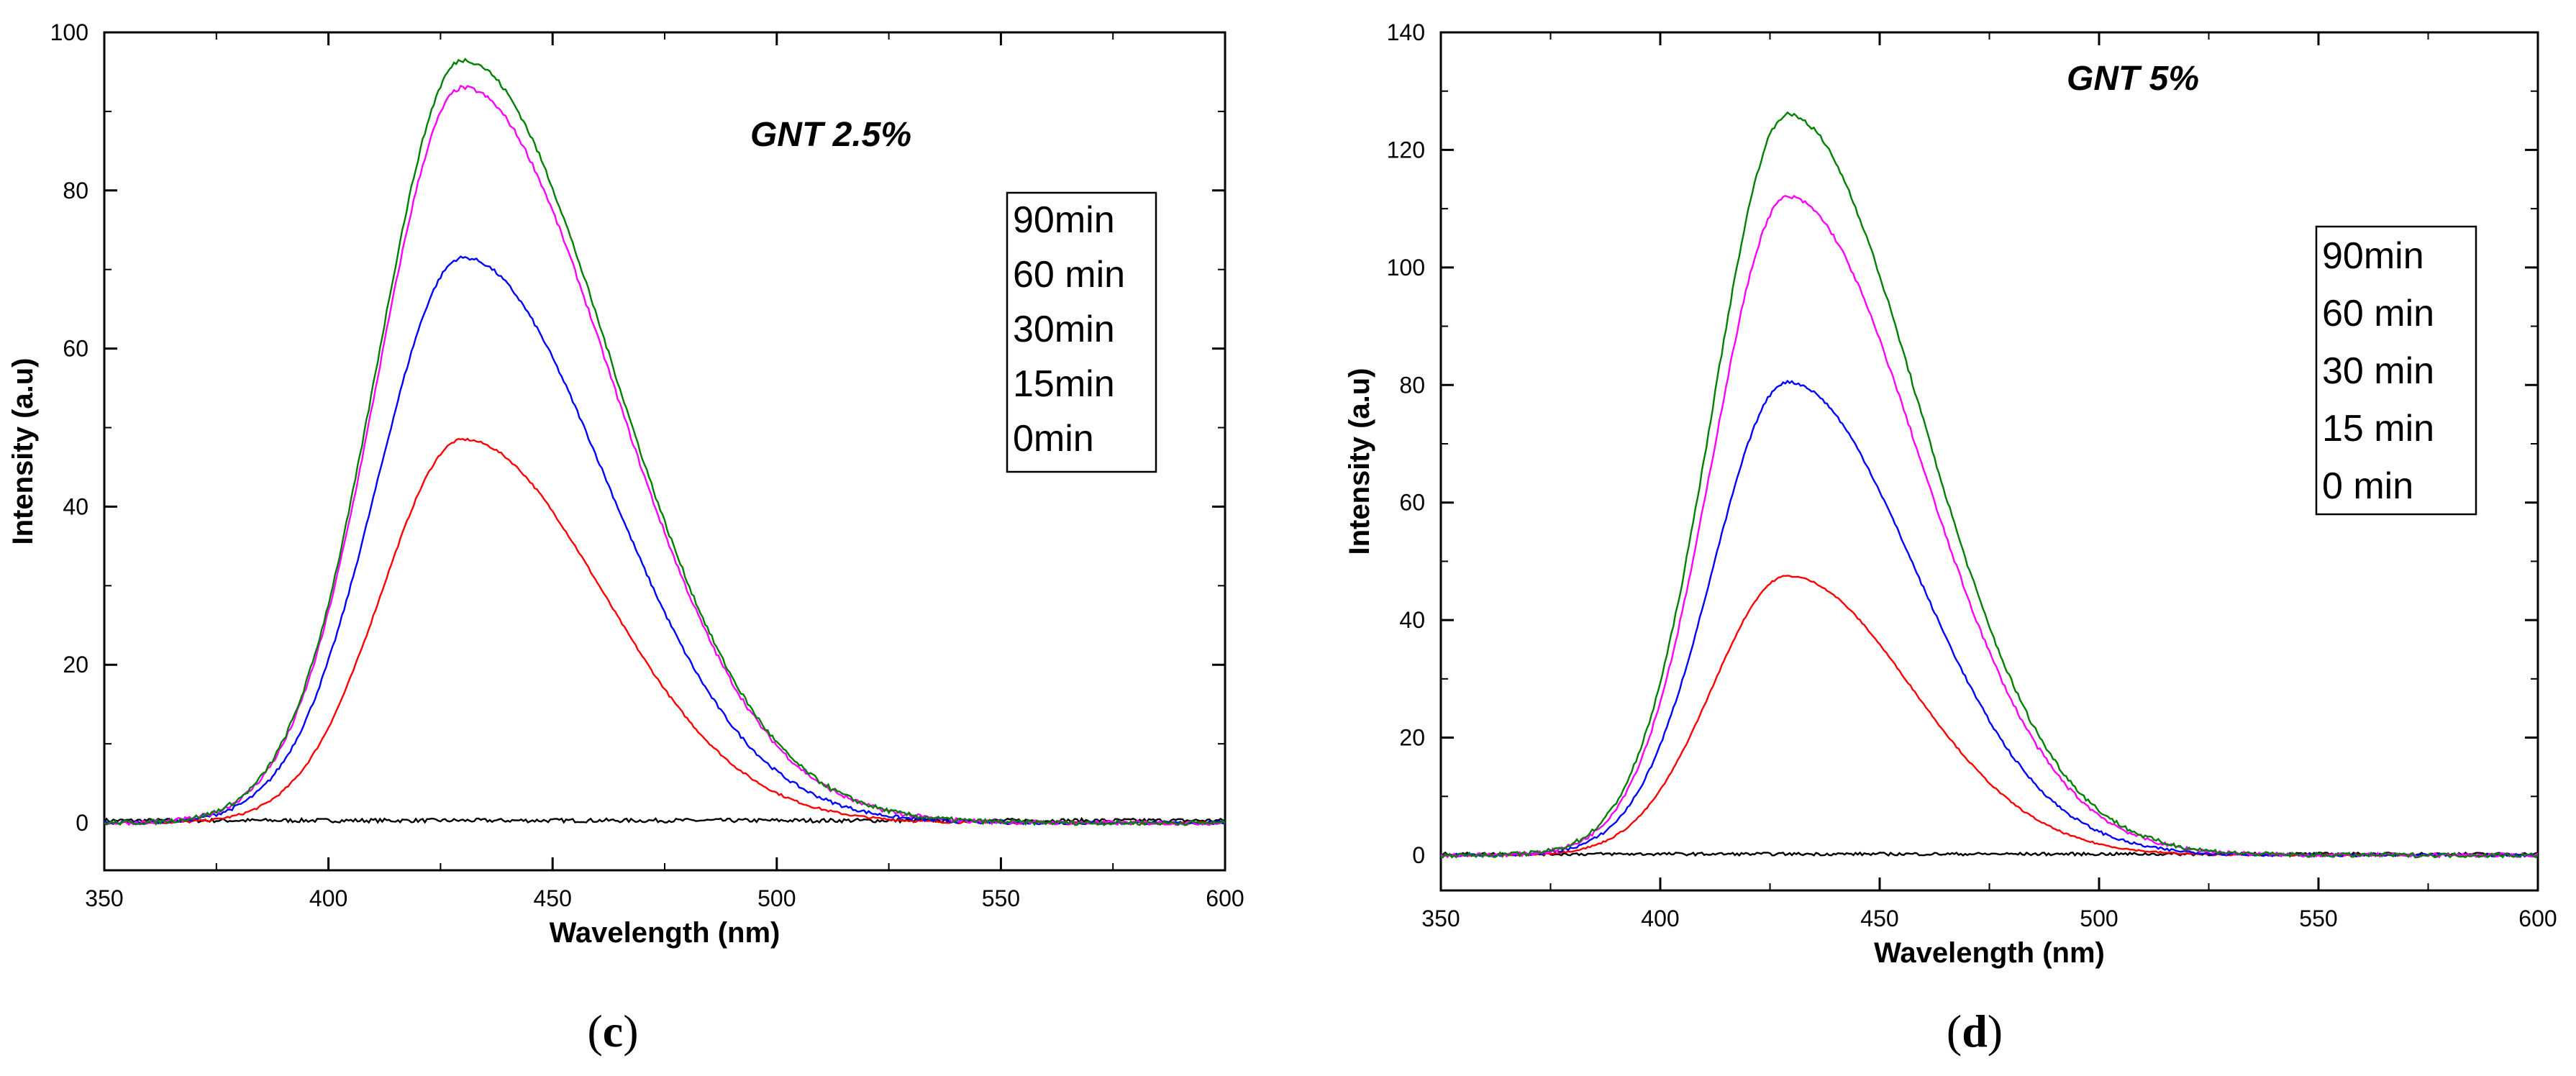 The image size is (2576, 1076). What do you see at coordinates (2133, 79) in the screenshot?
I see `chart-title: GNT 5%` at bounding box center [2133, 79].